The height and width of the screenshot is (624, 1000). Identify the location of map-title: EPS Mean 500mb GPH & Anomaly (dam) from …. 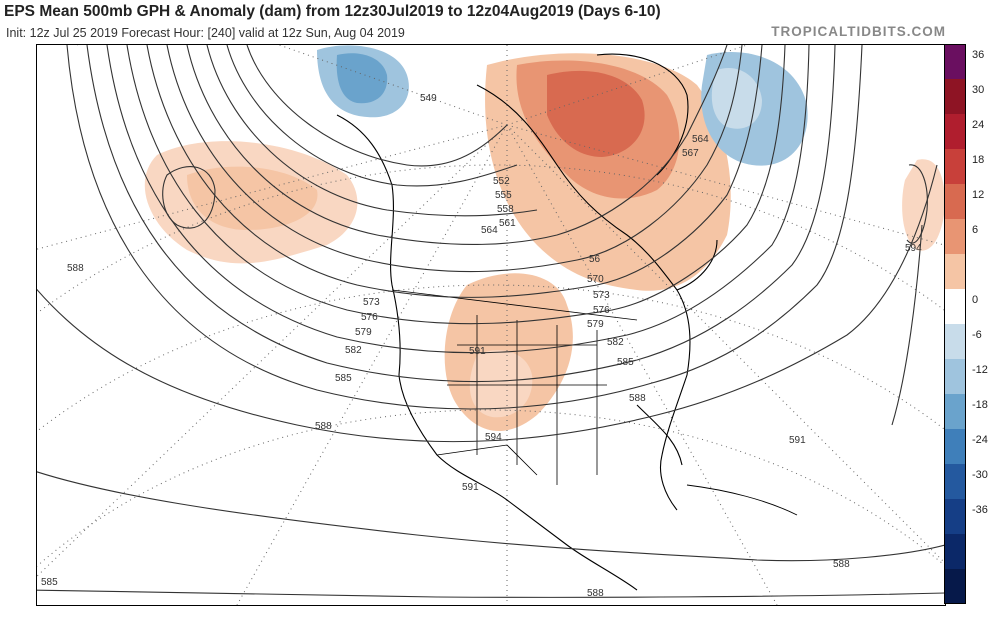
(332, 11).